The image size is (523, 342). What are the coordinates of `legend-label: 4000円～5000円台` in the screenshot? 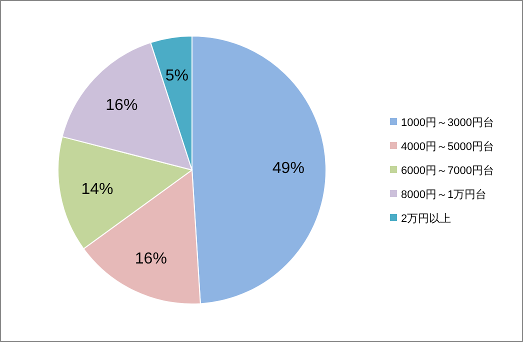 It's located at (447, 146).